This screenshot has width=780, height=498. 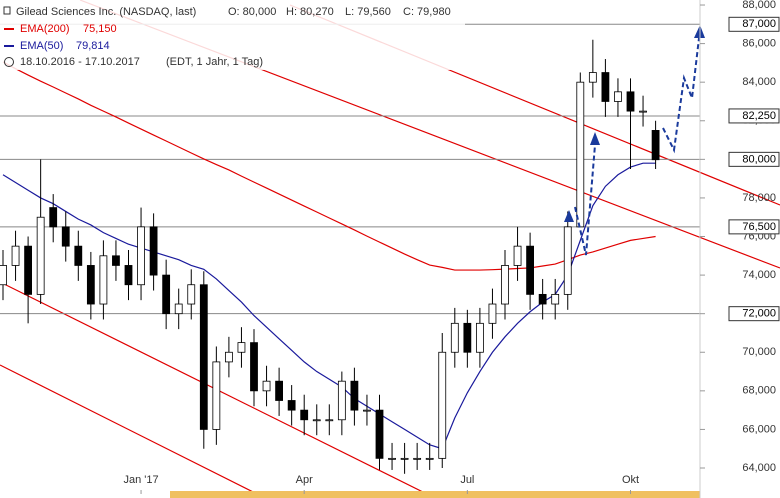 I want to click on chart-title: Gilead Sciences Inc. (NASDAQ, last), so click(x=106, y=12).